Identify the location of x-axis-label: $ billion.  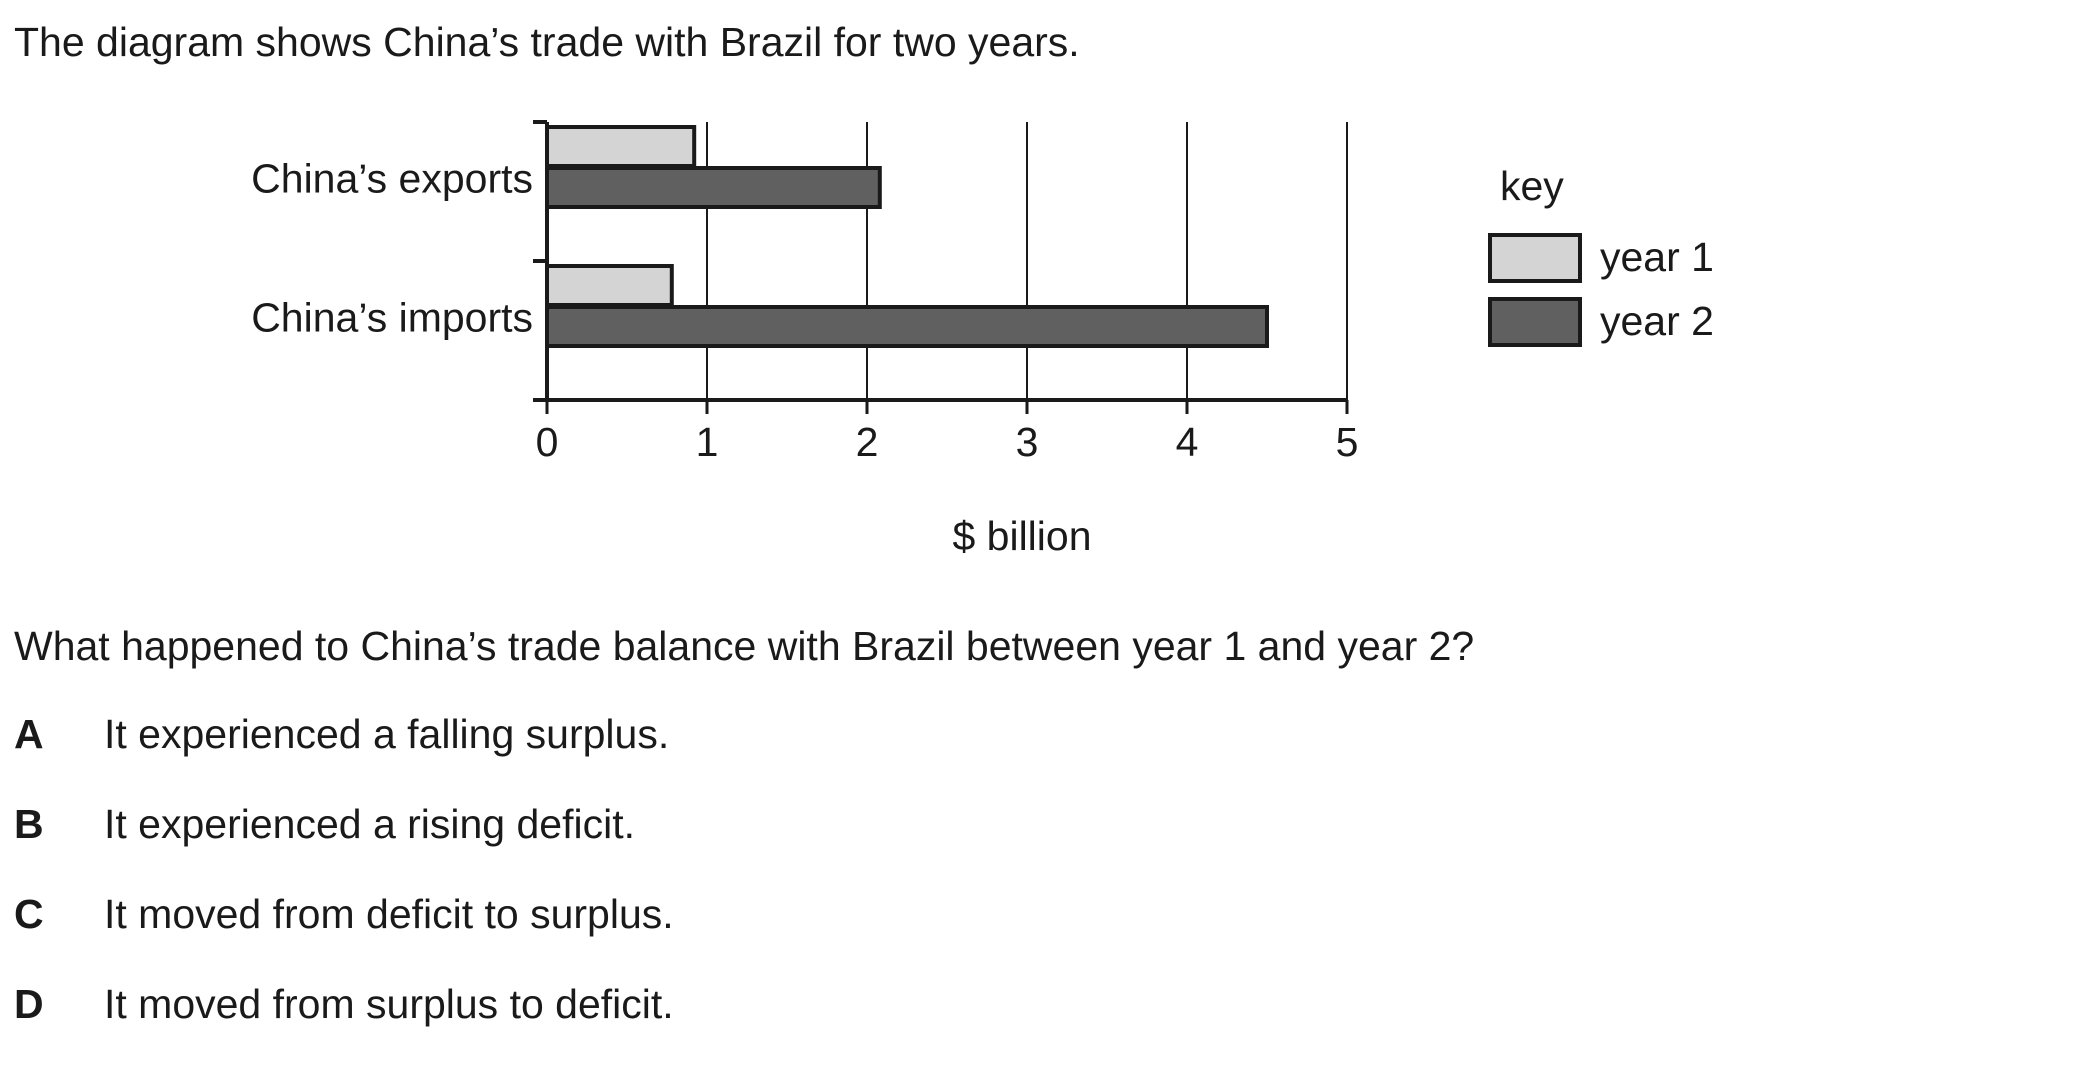
(1021, 536).